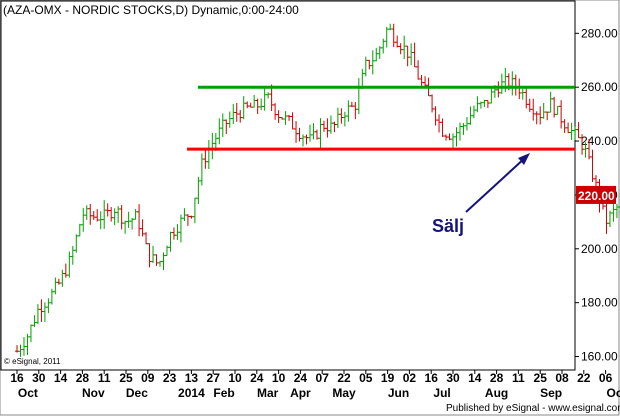 The width and height of the screenshot is (620, 416). Describe the element at coordinates (551, 393) in the screenshot. I see `x-month-label: Sep` at that location.